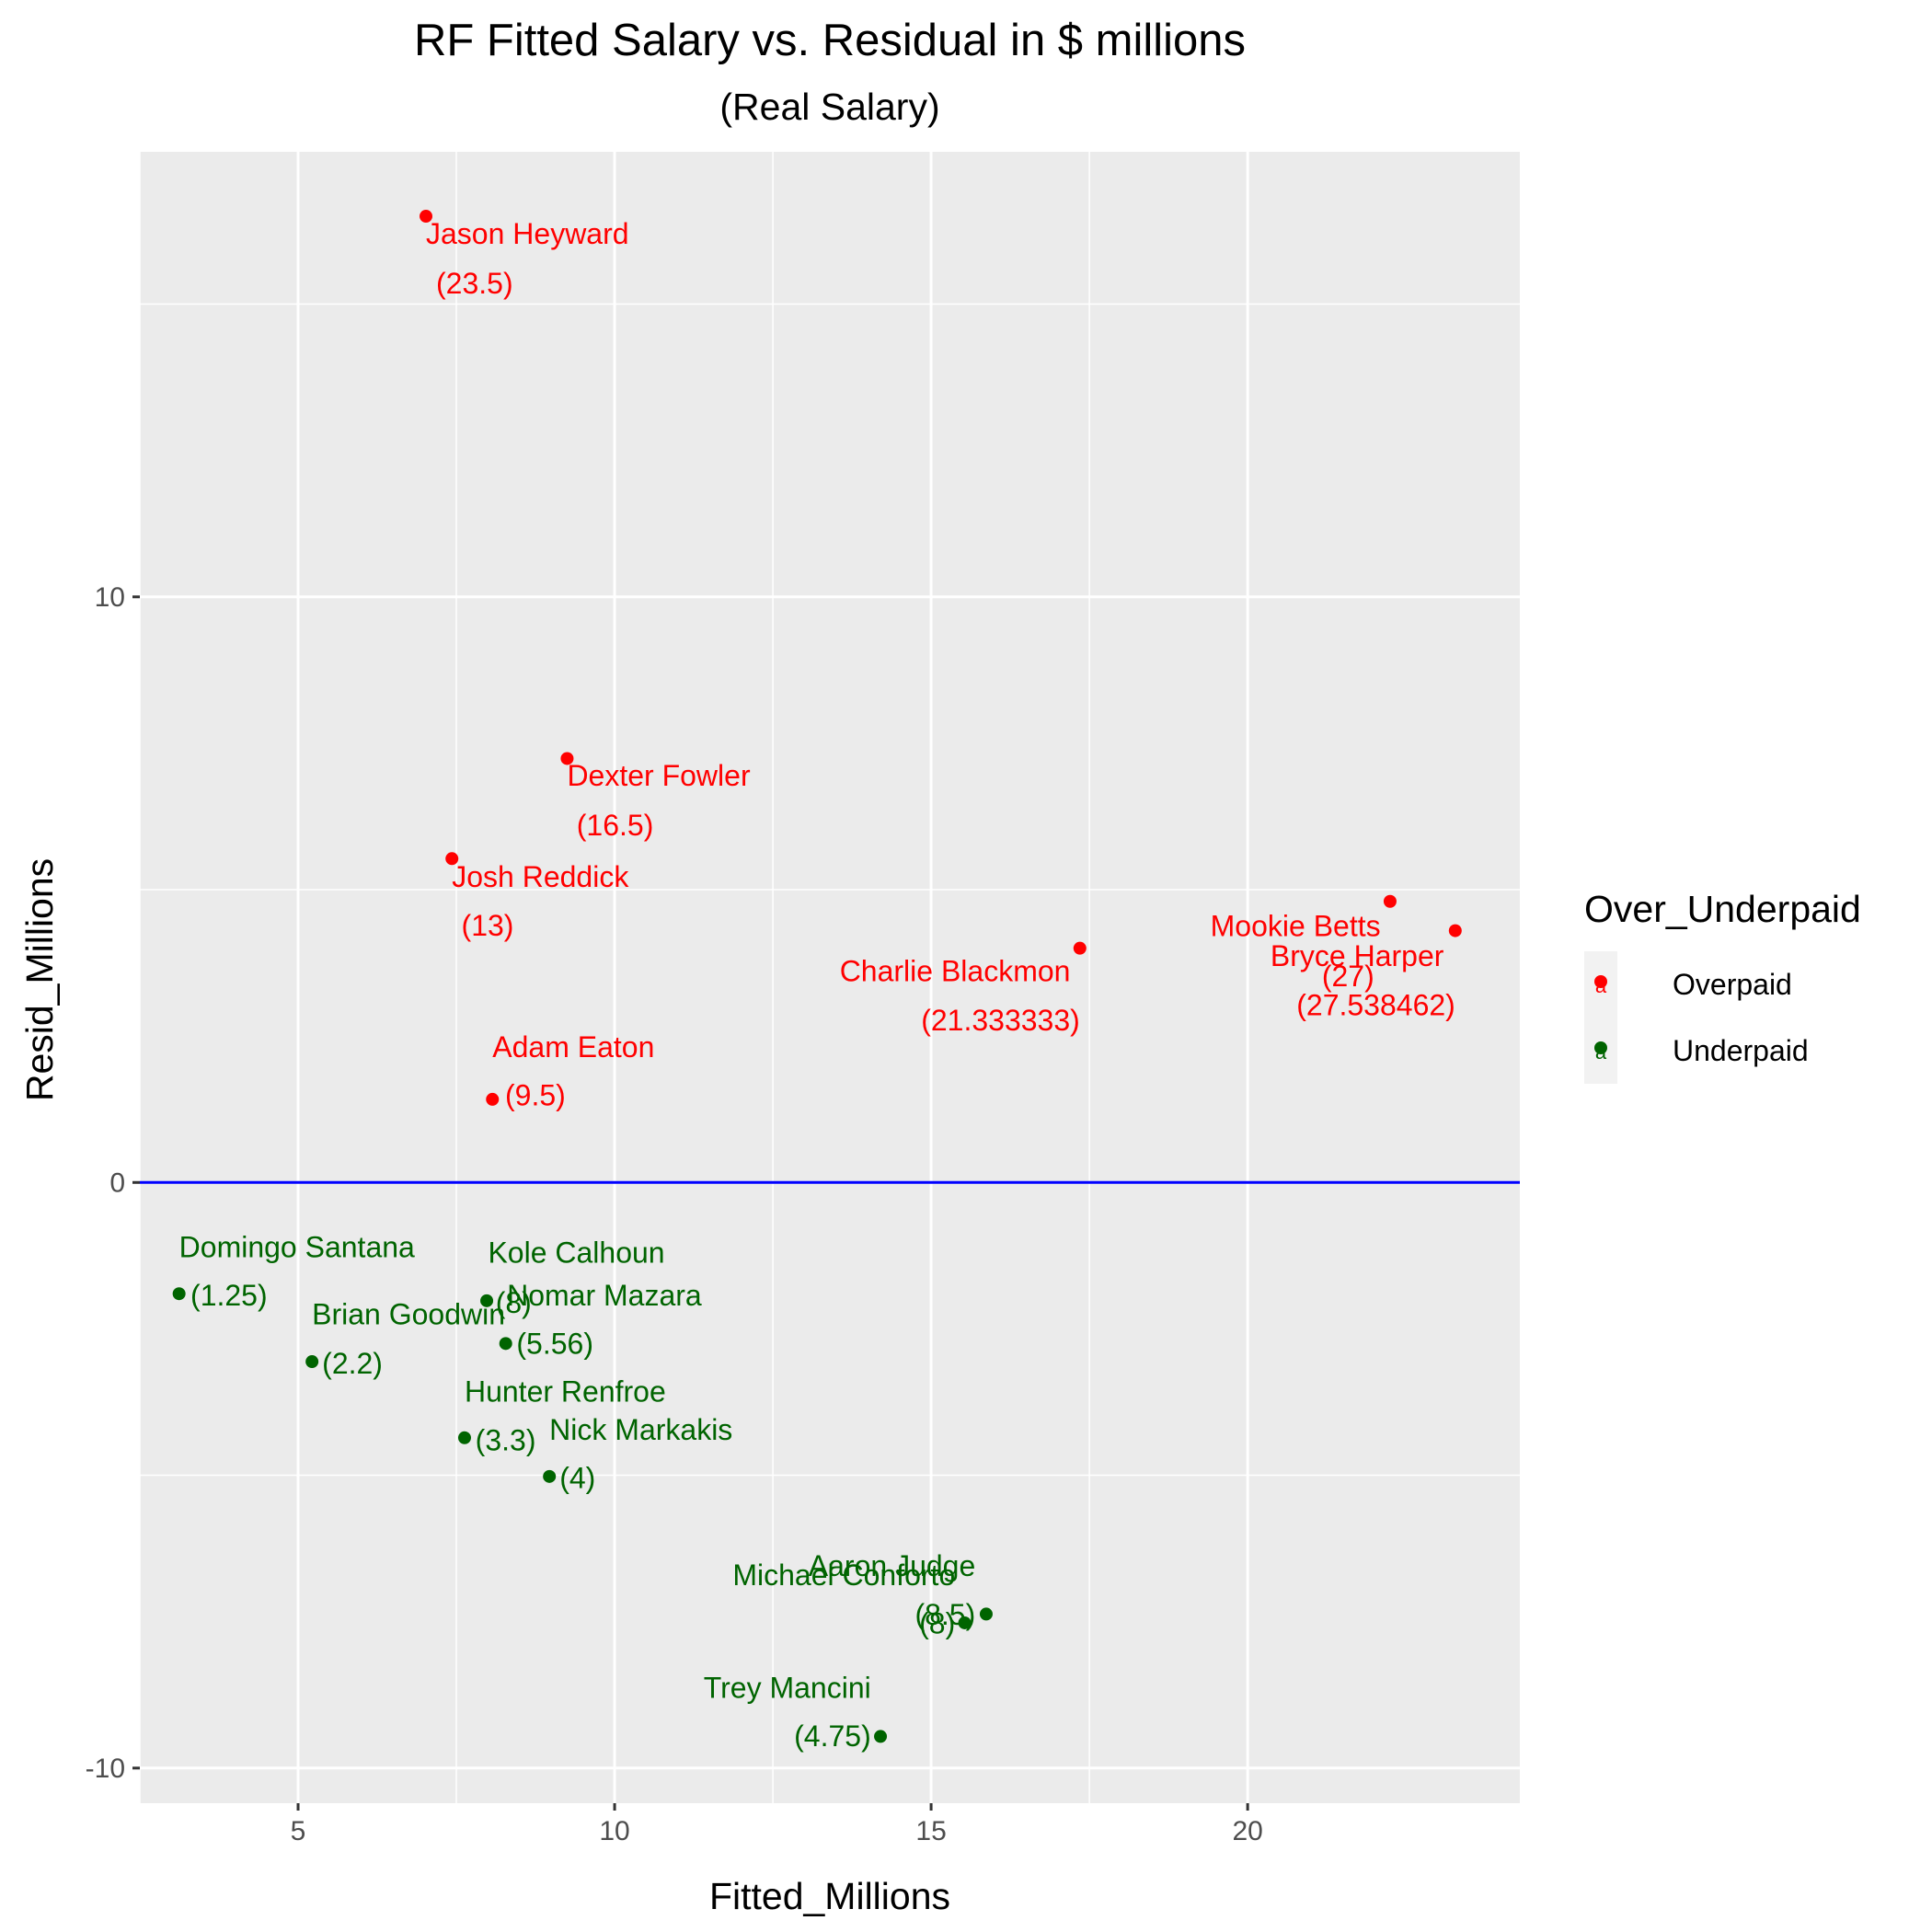 This screenshot has height=1932, width=1932. Describe the element at coordinates (452, 859) in the screenshot. I see `point-josh-reddick` at that location.